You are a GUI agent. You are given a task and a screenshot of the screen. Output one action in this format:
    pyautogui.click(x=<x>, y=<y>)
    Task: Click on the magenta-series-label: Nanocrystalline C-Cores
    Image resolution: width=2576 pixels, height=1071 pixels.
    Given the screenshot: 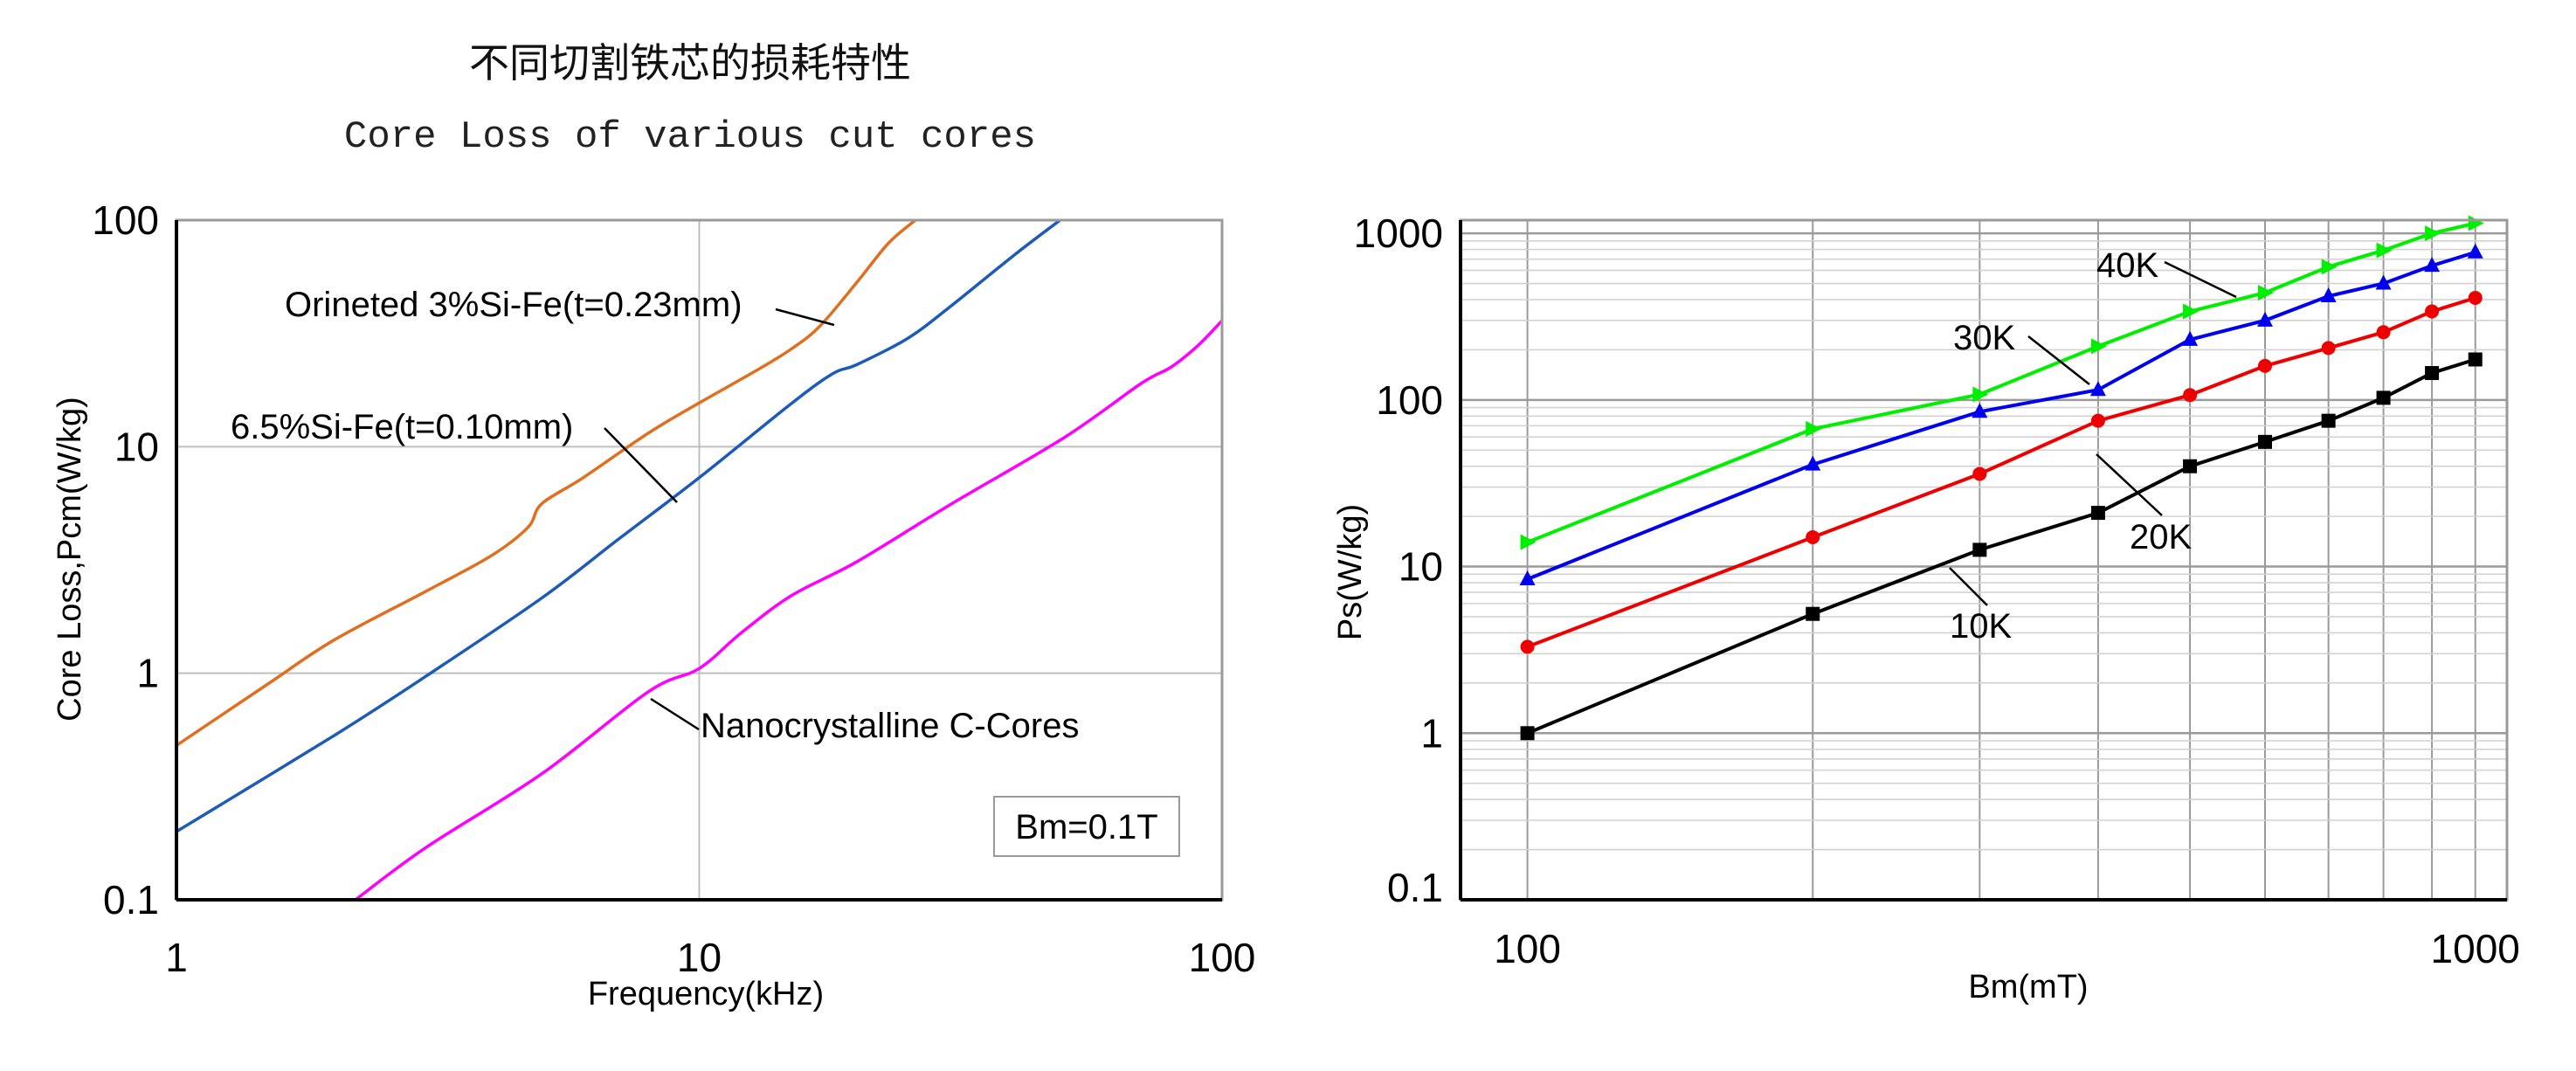 What is the action you would take?
    pyautogui.click(x=890, y=726)
    